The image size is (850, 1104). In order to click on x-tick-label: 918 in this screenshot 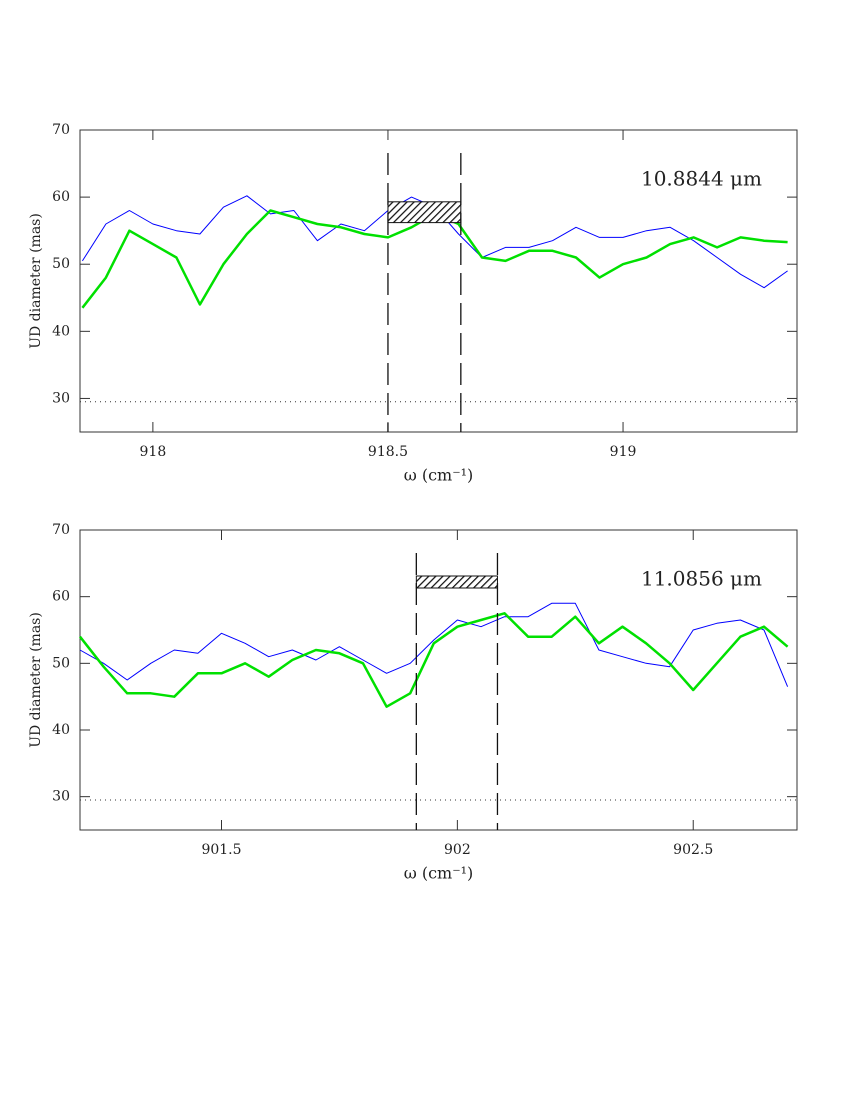, I will do `click(153, 452)`.